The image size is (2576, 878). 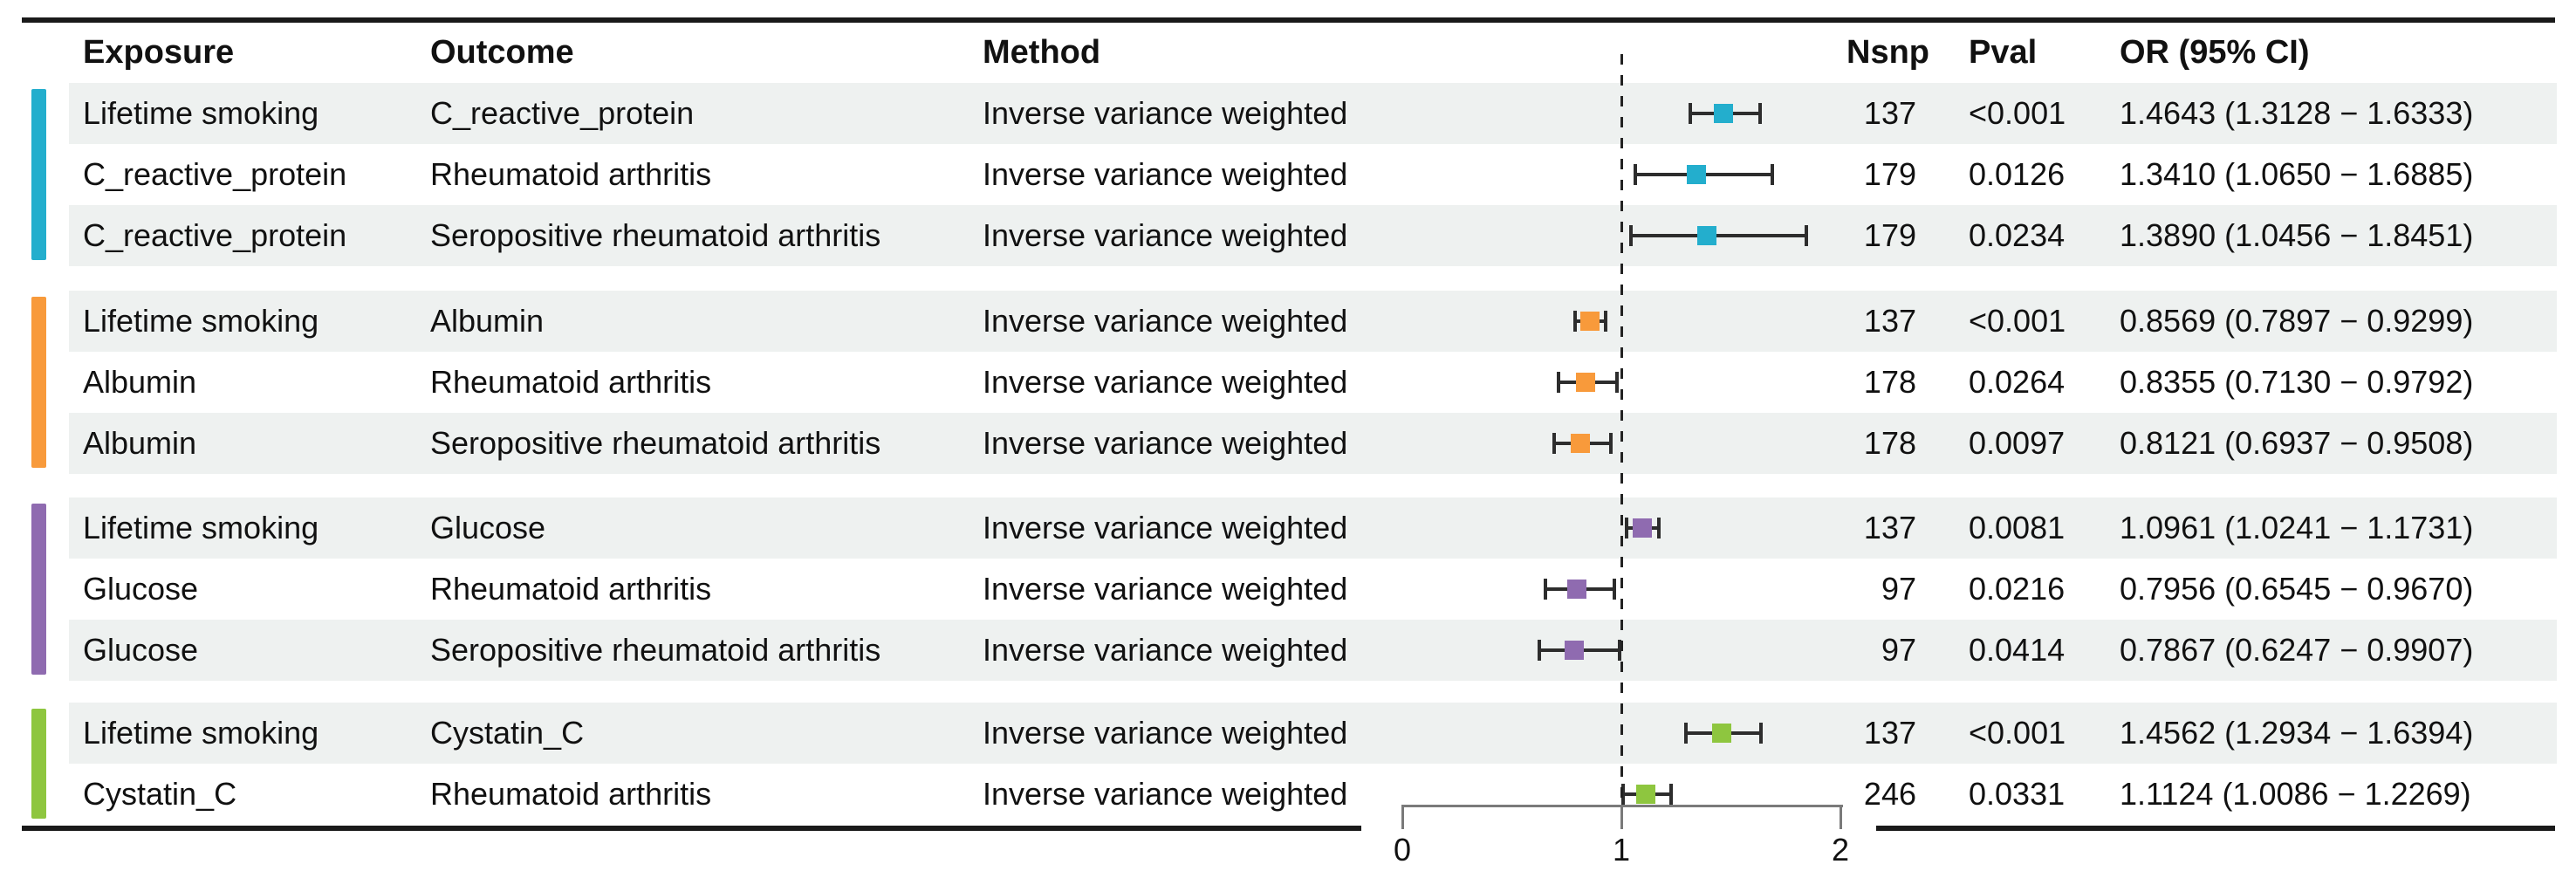 What do you see at coordinates (2017, 235) in the screenshot?
I see `cell-pval: 0.0234` at bounding box center [2017, 235].